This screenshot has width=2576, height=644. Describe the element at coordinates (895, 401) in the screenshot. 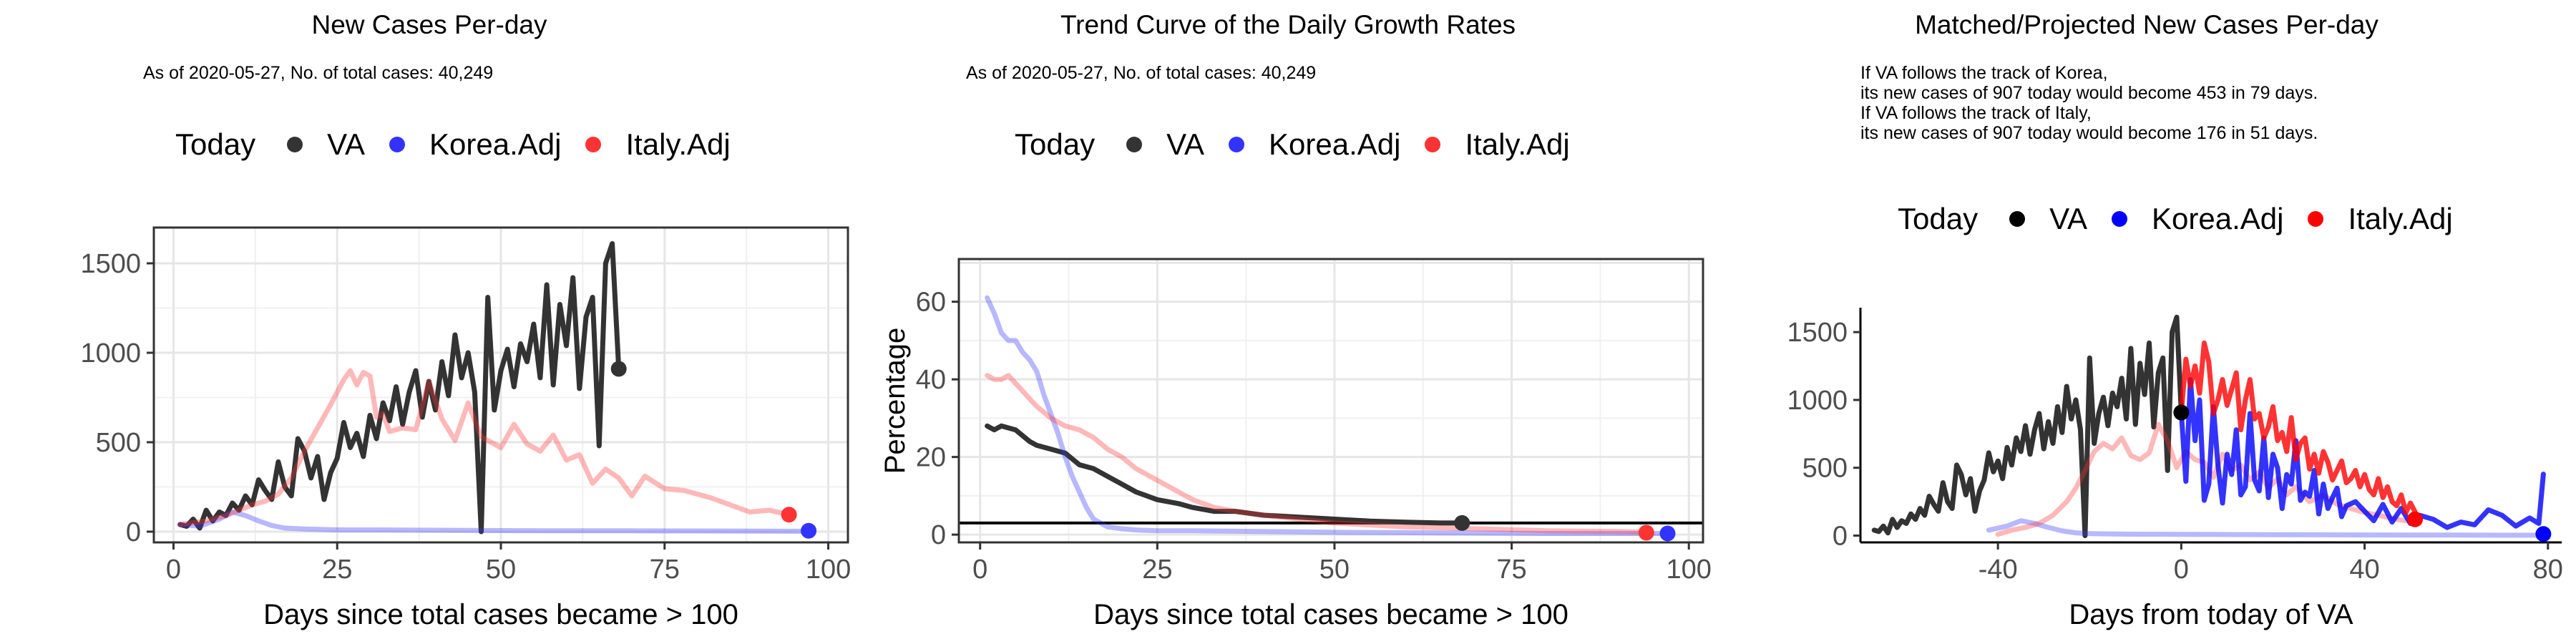

I see `y-axis-title: Percentage` at that location.